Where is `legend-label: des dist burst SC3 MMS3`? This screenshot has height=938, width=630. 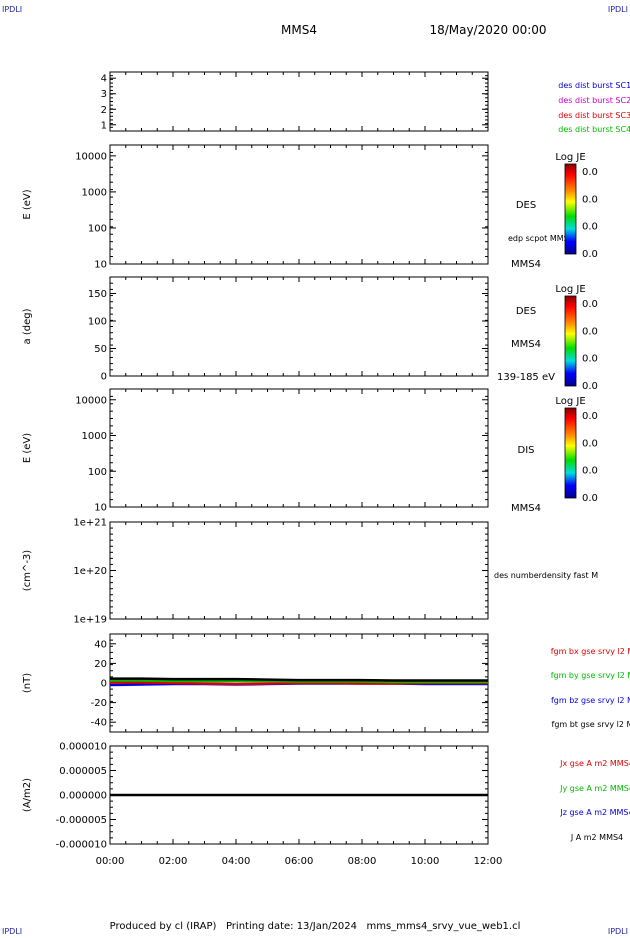 legend-label: des dist burst SC3 MMS3 is located at coordinates (594, 115).